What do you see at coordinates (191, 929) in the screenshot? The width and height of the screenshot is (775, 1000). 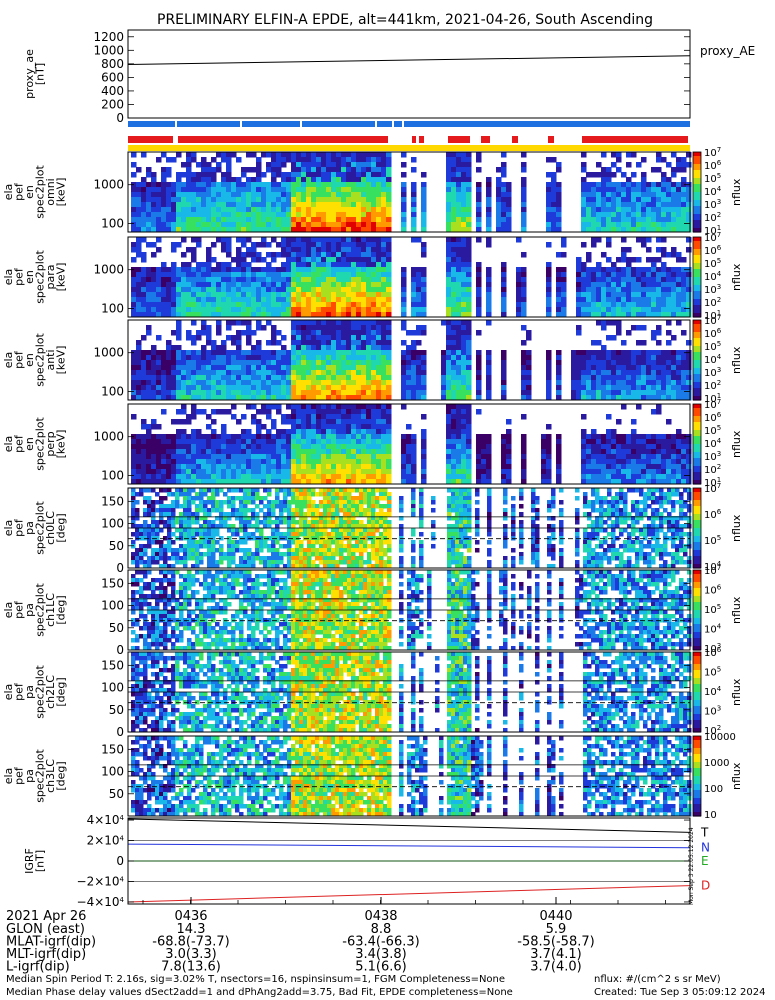 I see `x-row-value: 14.3` at bounding box center [191, 929].